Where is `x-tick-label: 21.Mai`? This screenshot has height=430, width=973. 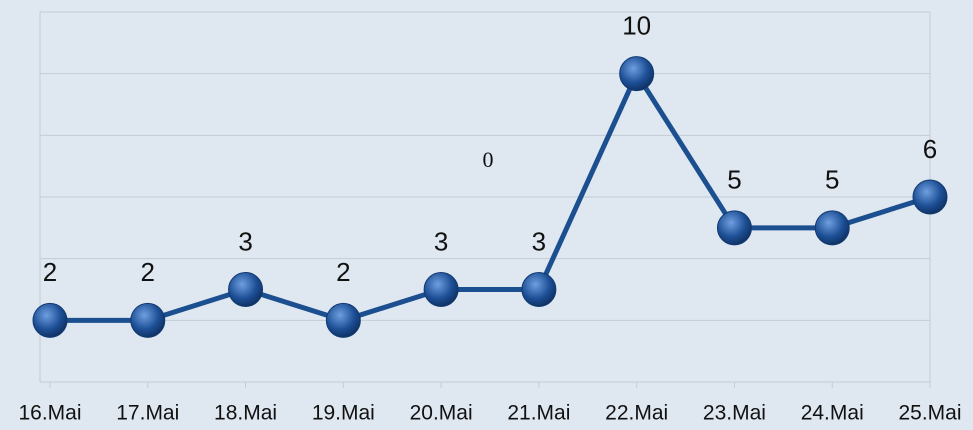
x-tick-label: 21.Mai is located at coordinates (538, 413).